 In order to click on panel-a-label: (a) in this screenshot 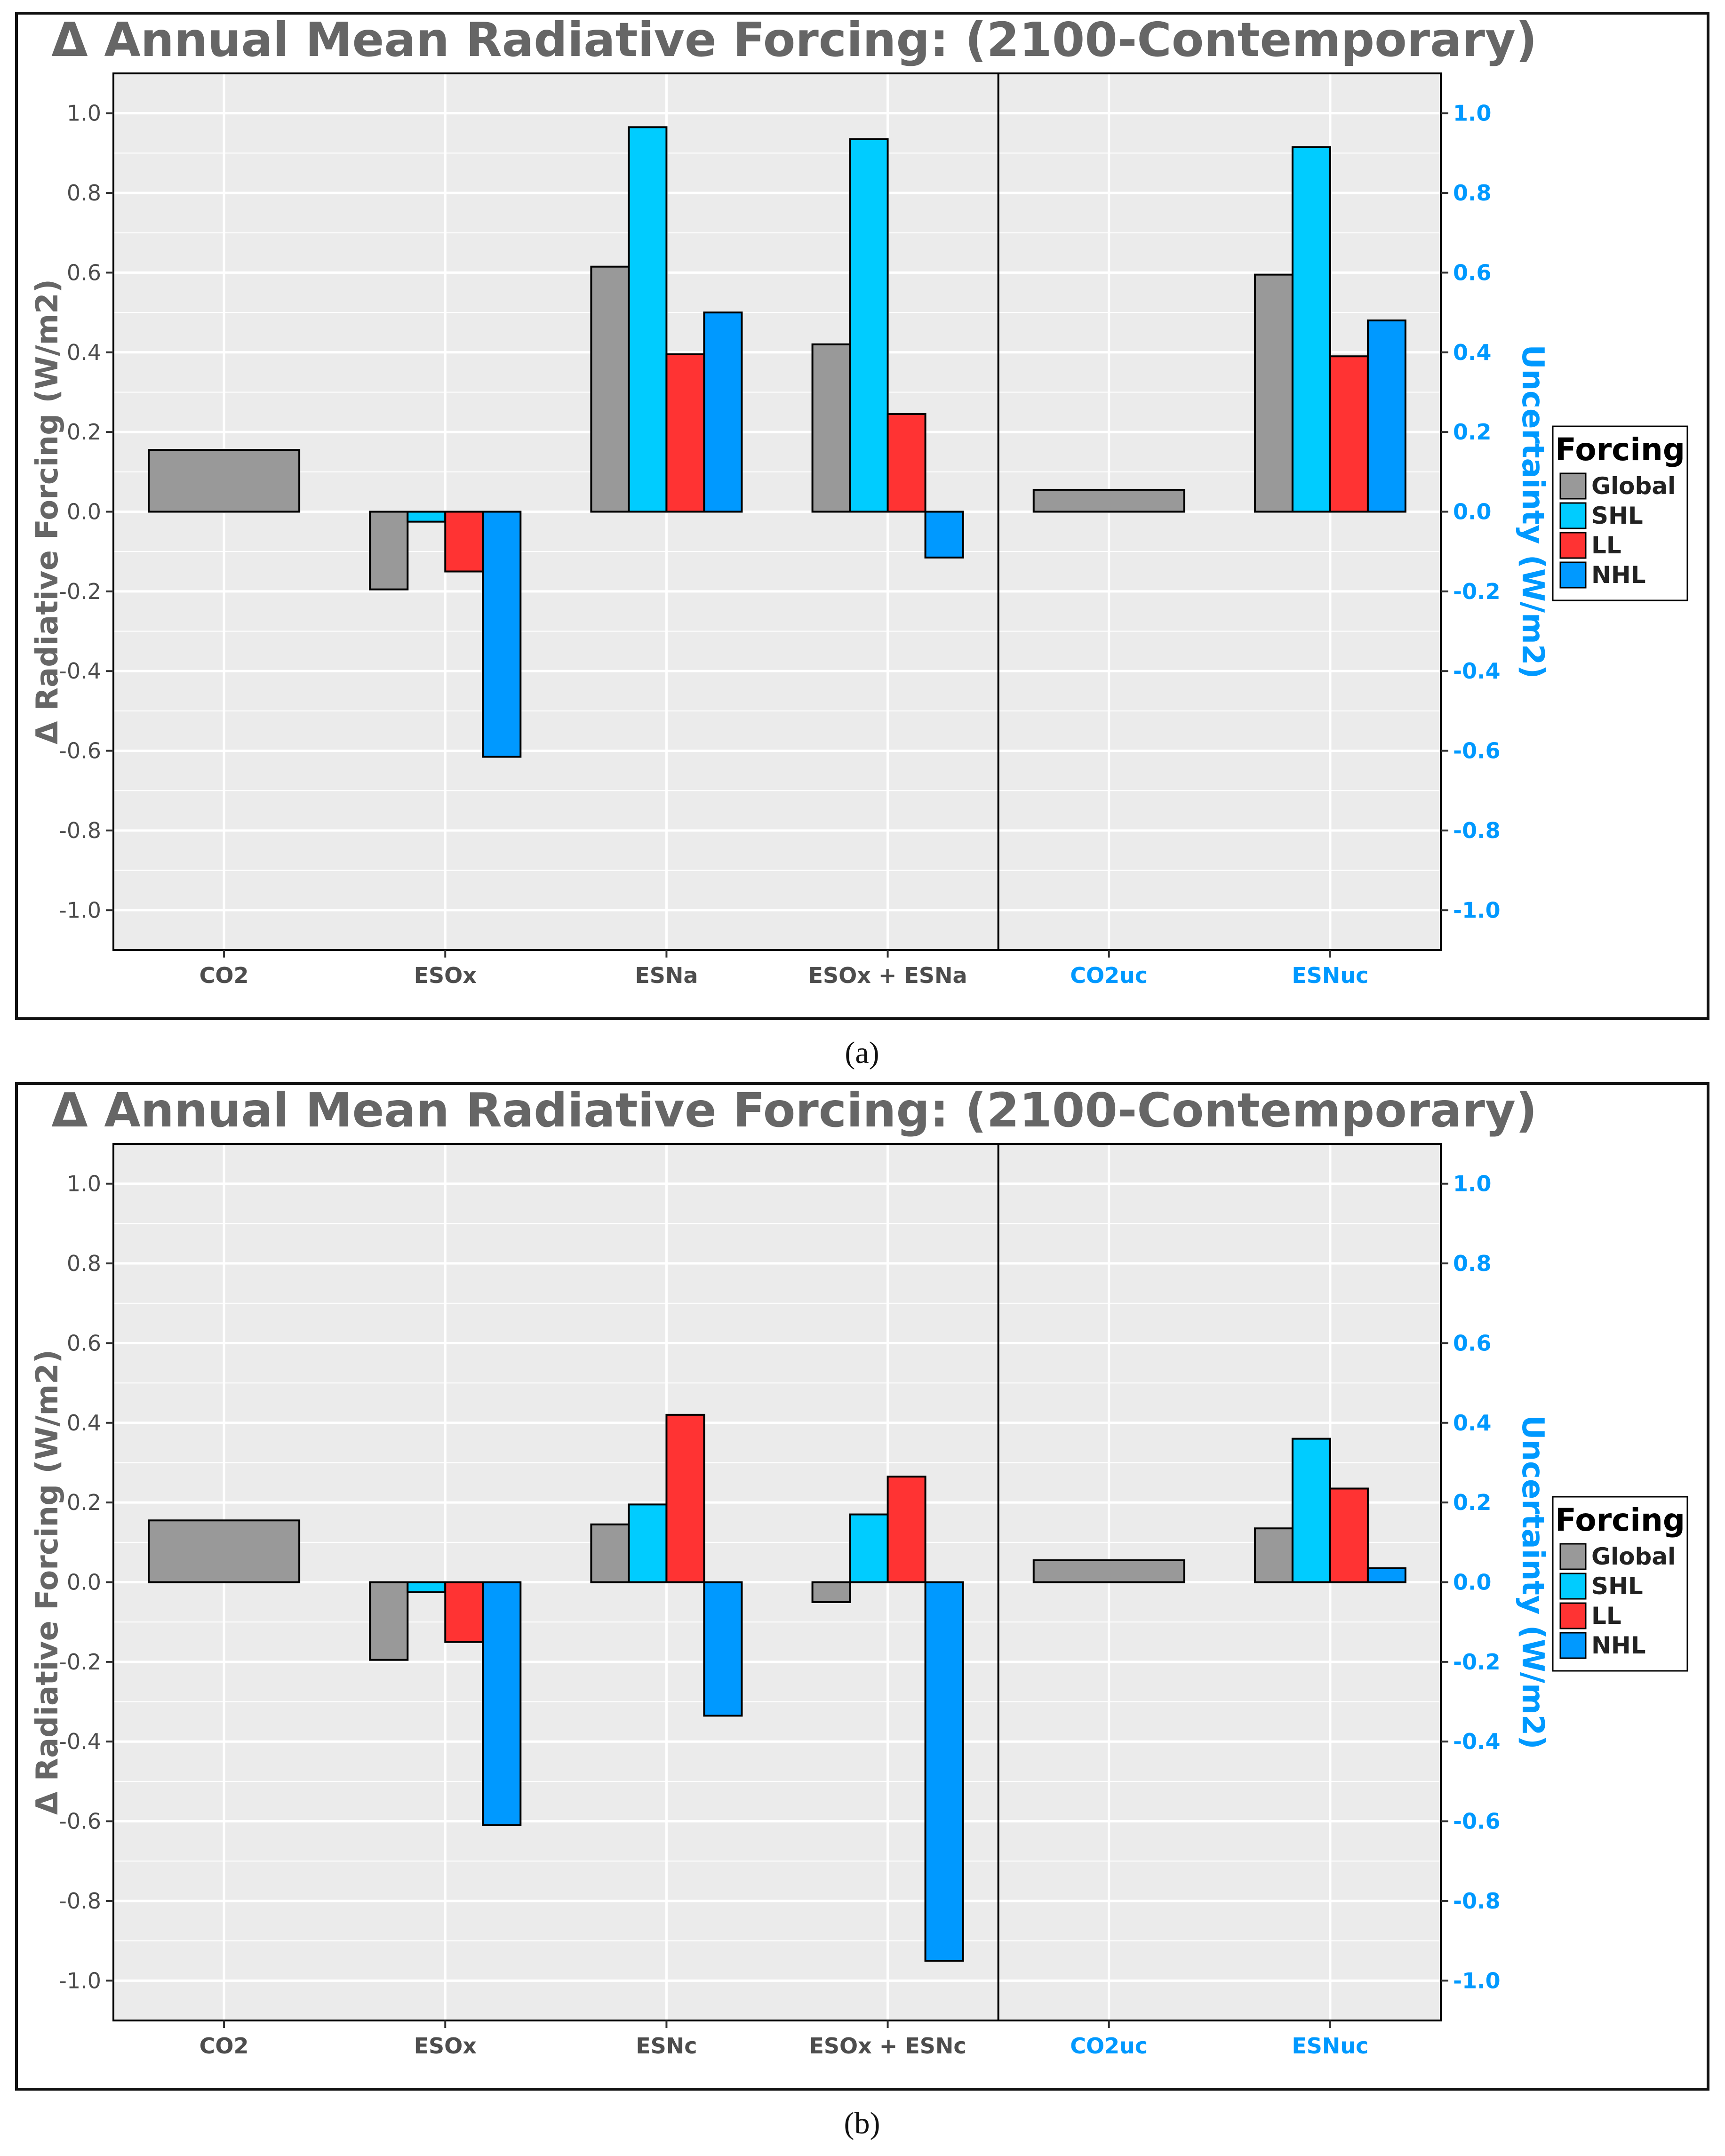, I will do `click(862, 1053)`.